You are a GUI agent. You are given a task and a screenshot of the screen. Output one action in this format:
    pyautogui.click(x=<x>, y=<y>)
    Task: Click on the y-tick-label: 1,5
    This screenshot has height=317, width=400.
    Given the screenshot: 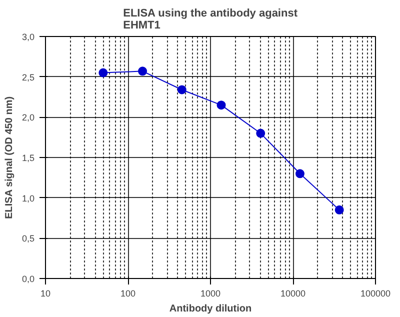 What is the action you would take?
    pyautogui.click(x=28, y=158)
    